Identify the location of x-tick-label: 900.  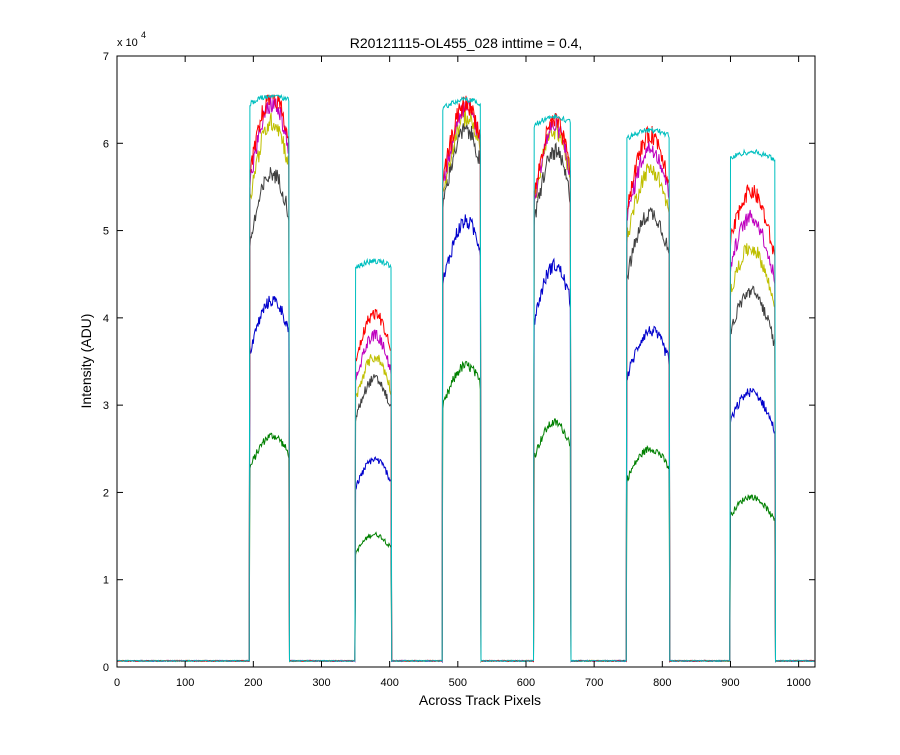
(730, 683).